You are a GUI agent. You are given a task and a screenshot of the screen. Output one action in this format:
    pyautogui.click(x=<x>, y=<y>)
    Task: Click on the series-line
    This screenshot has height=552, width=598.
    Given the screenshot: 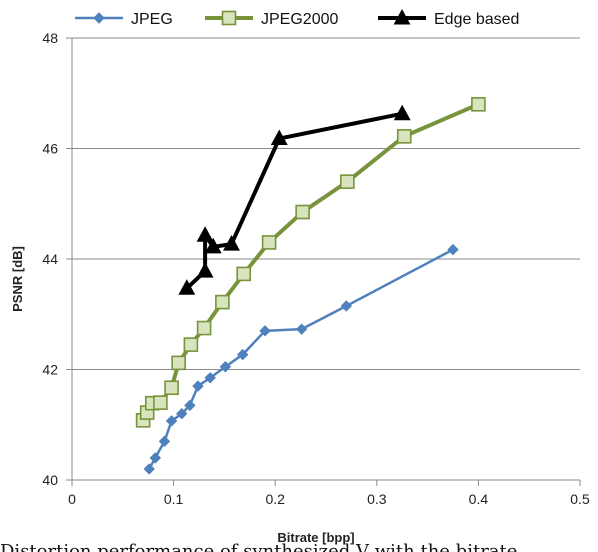 What is the action you would take?
    pyautogui.click(x=294, y=200)
    